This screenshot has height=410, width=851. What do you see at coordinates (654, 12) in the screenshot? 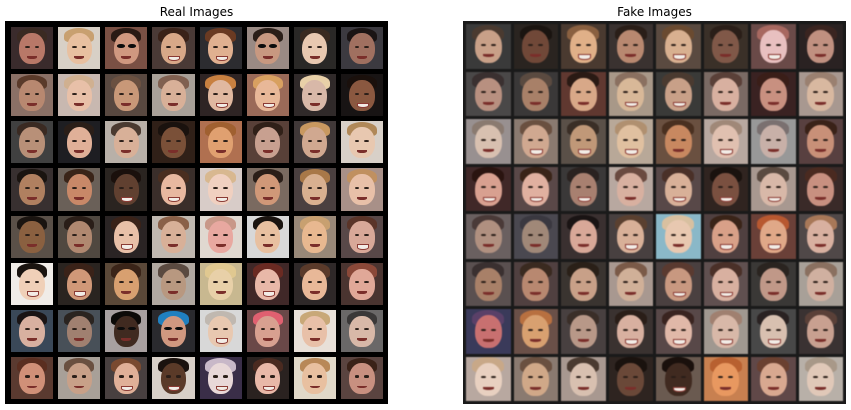
I see `fake-images-title: Fake Images` at bounding box center [654, 12].